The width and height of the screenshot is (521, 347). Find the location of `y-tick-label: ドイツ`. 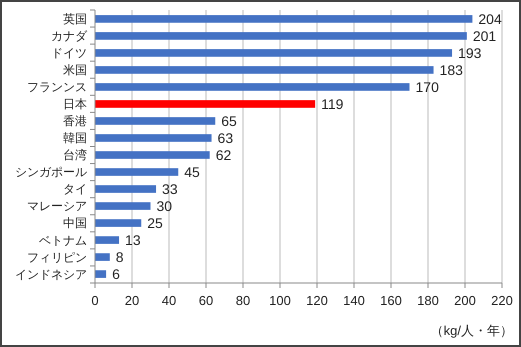

y-tick-label: ドイツ is located at coordinates (69, 53).